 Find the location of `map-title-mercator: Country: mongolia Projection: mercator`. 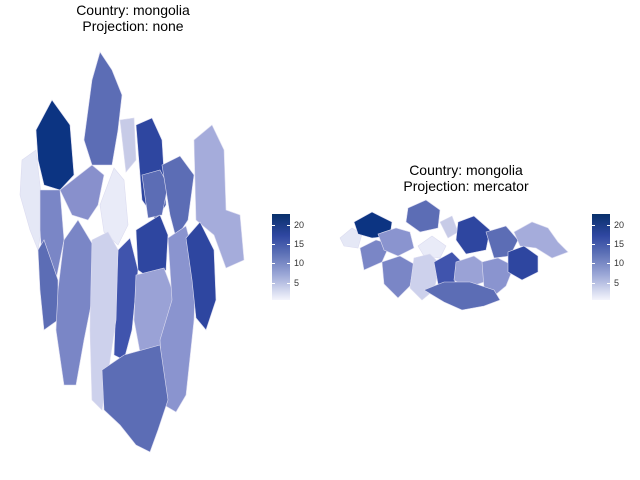

map-title-mercator: Country: mongolia Projection: mercator is located at coordinates (466, 178).